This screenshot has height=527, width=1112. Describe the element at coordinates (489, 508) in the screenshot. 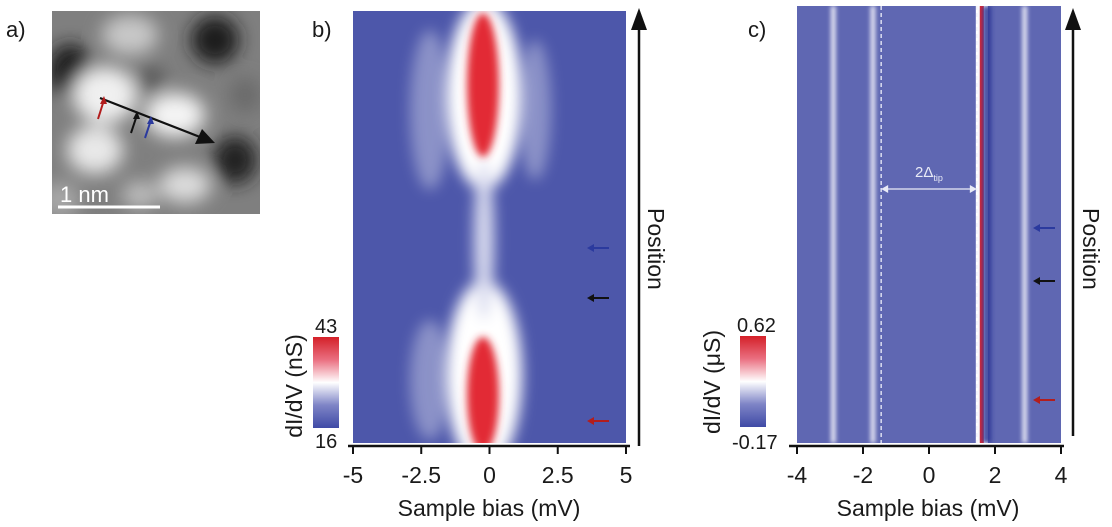

I see `x-axis-title-b: Sample bias (mV)` at that location.